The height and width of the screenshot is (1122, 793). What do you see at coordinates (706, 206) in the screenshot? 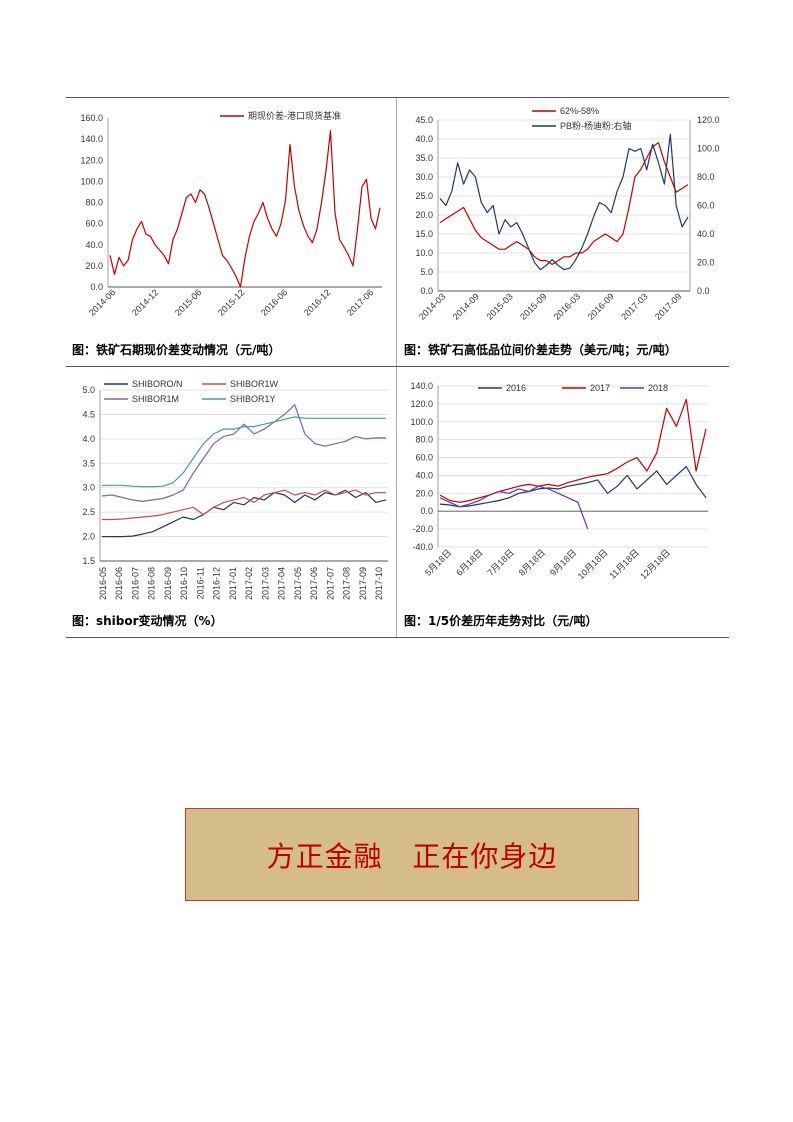
I see `y2-tick-label: 60.0` at bounding box center [706, 206].